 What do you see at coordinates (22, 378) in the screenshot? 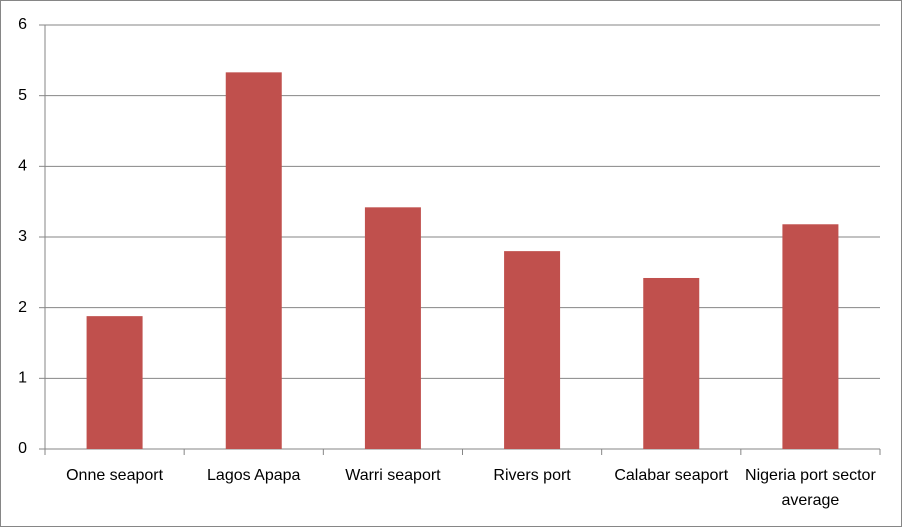
I see `y-tick-label: 1` at bounding box center [22, 378].